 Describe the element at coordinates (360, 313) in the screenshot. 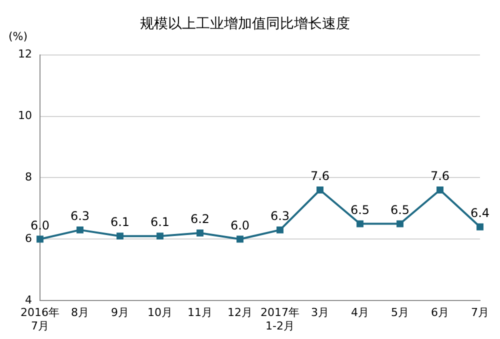

I see `x-tick-label: 4月` at that location.